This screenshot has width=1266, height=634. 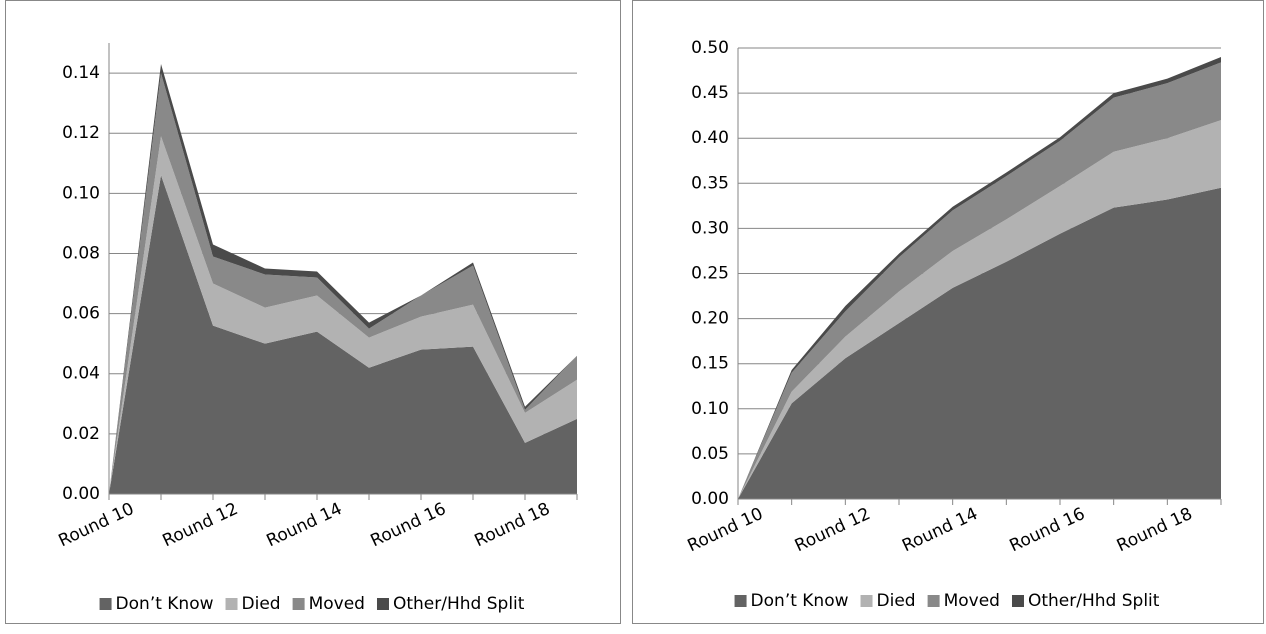 I want to click on y-tick-label: 0.08, so click(x=81, y=253).